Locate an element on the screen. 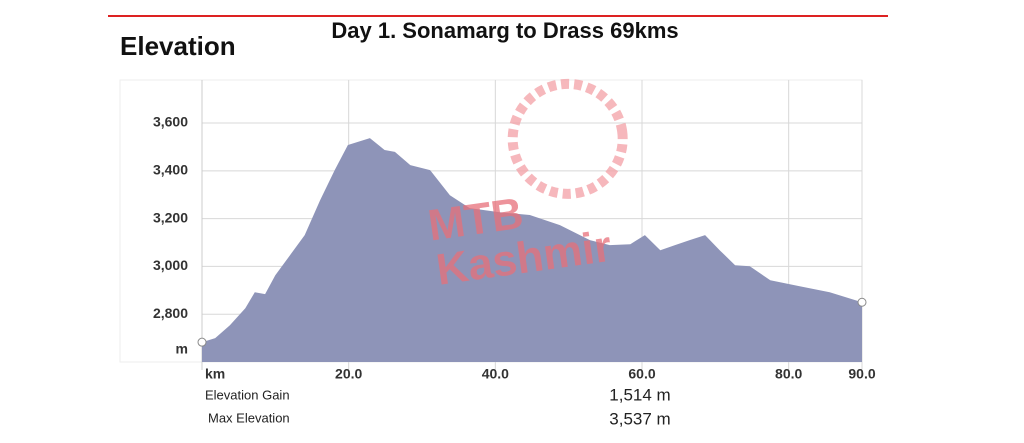 This screenshot has width=1024, height=443. x-unit: km is located at coordinates (215, 374).